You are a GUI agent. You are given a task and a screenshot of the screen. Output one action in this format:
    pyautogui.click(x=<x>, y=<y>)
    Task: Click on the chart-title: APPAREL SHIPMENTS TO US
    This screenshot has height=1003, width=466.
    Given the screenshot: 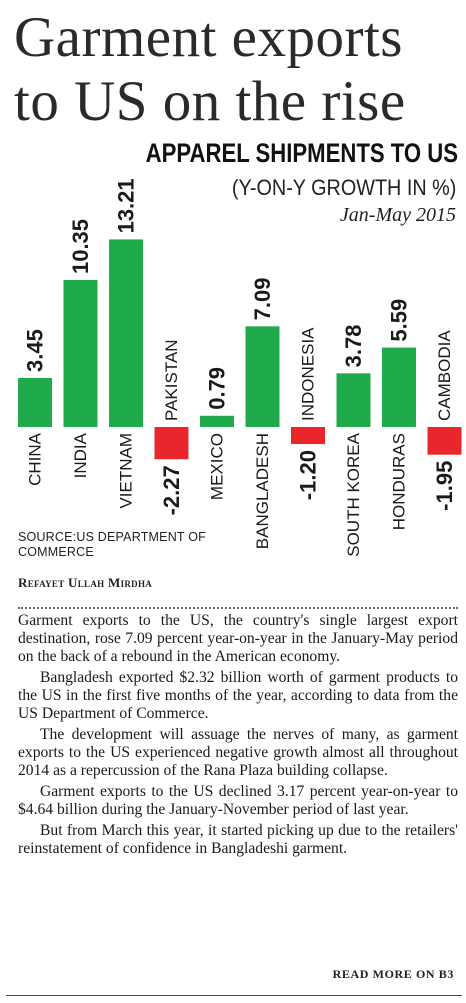 What is the action you would take?
    pyautogui.click(x=301, y=153)
    